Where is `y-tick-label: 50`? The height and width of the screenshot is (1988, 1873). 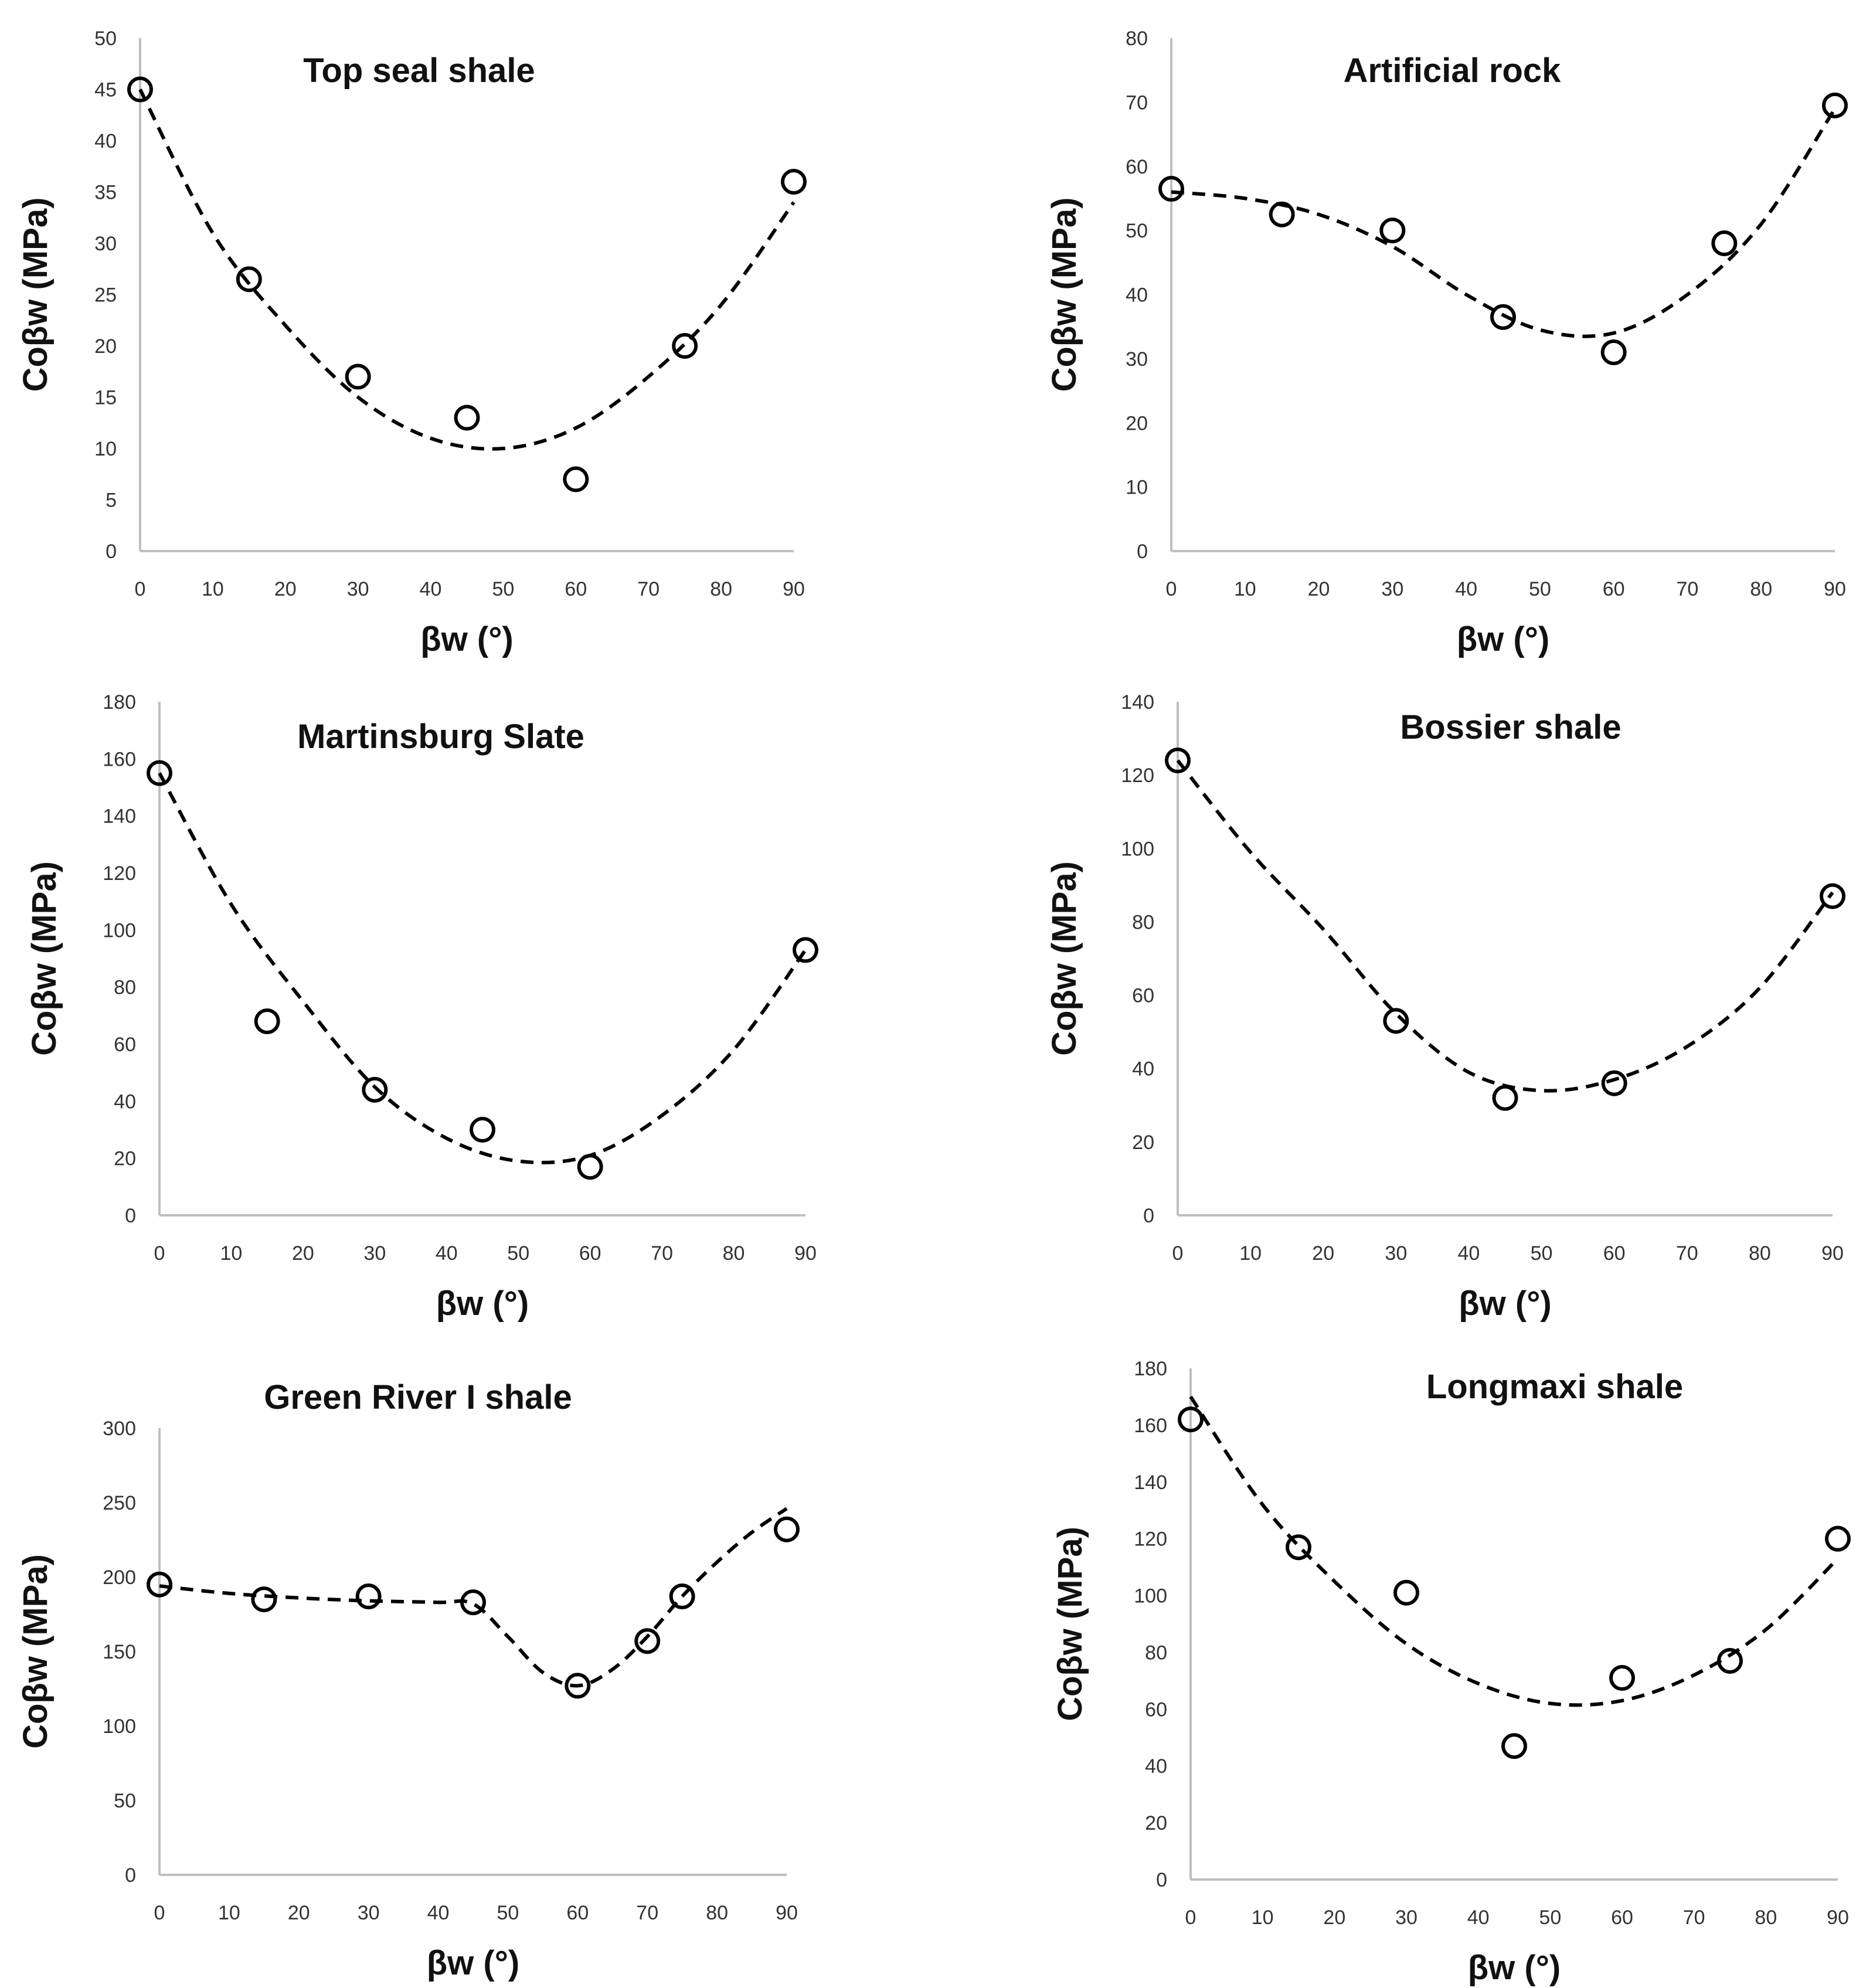
y-tick-label: 50 is located at coordinates (105, 39).